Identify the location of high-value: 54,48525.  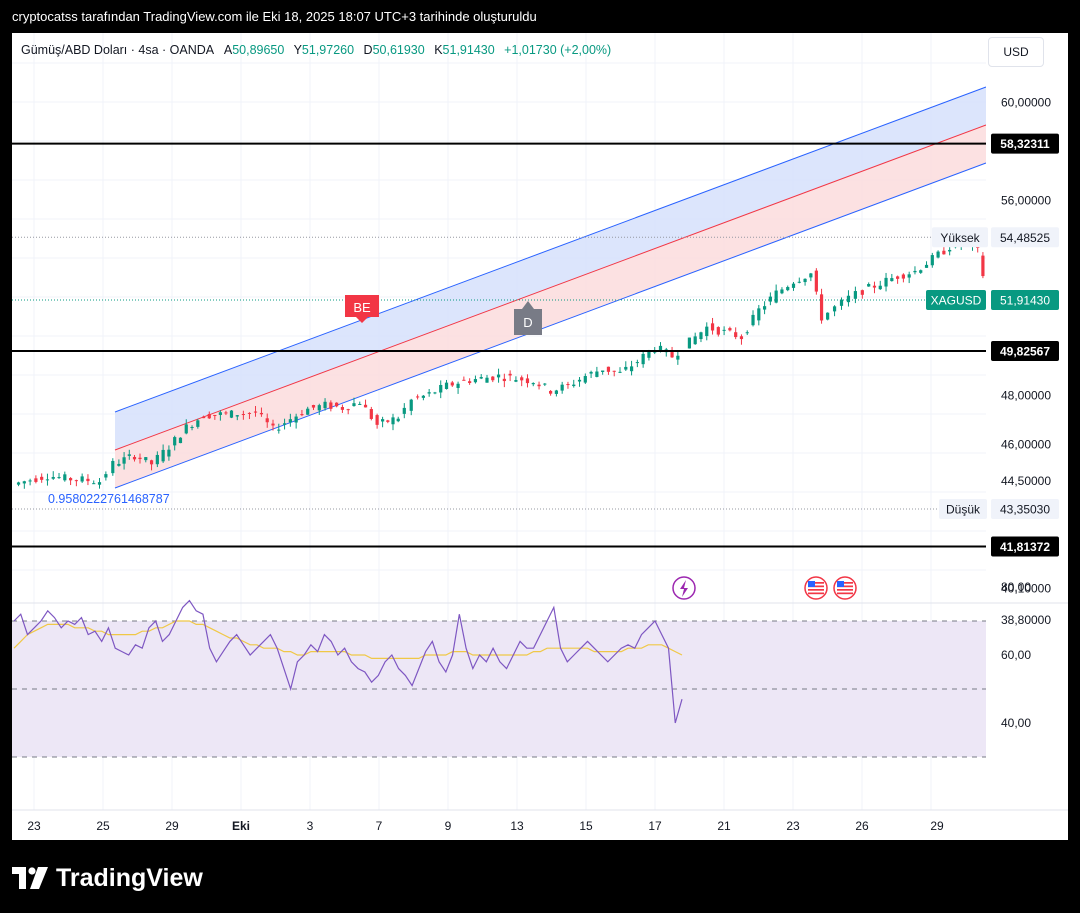
(1025, 238).